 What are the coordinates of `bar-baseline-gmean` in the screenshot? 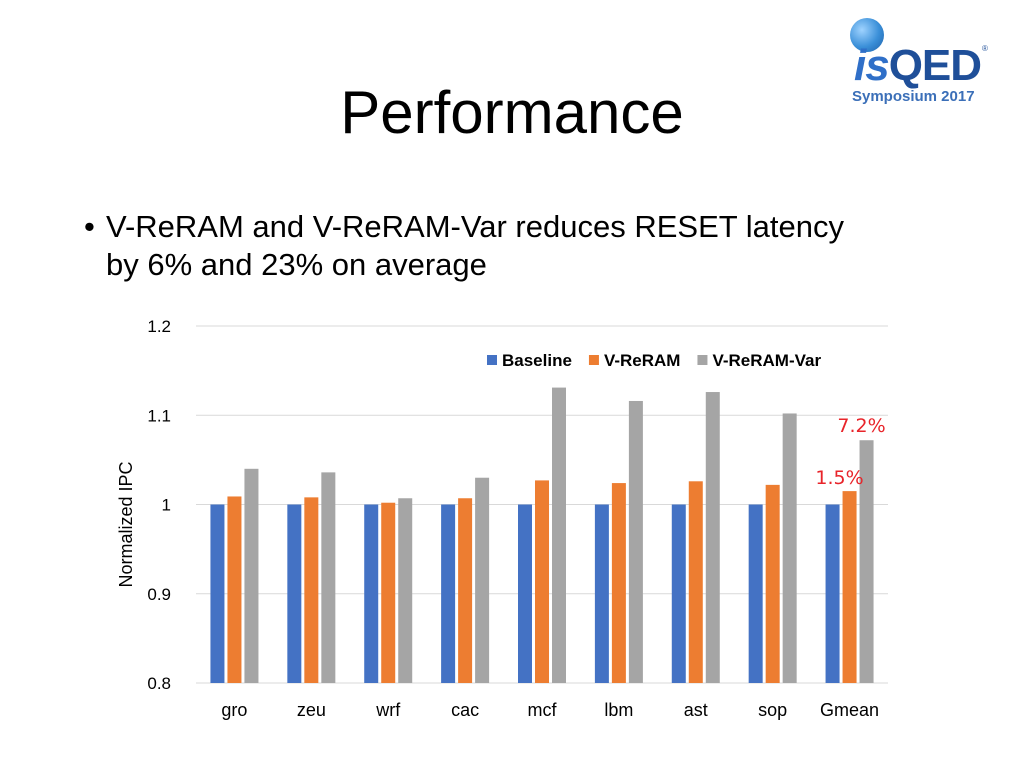 It's located at (832, 593).